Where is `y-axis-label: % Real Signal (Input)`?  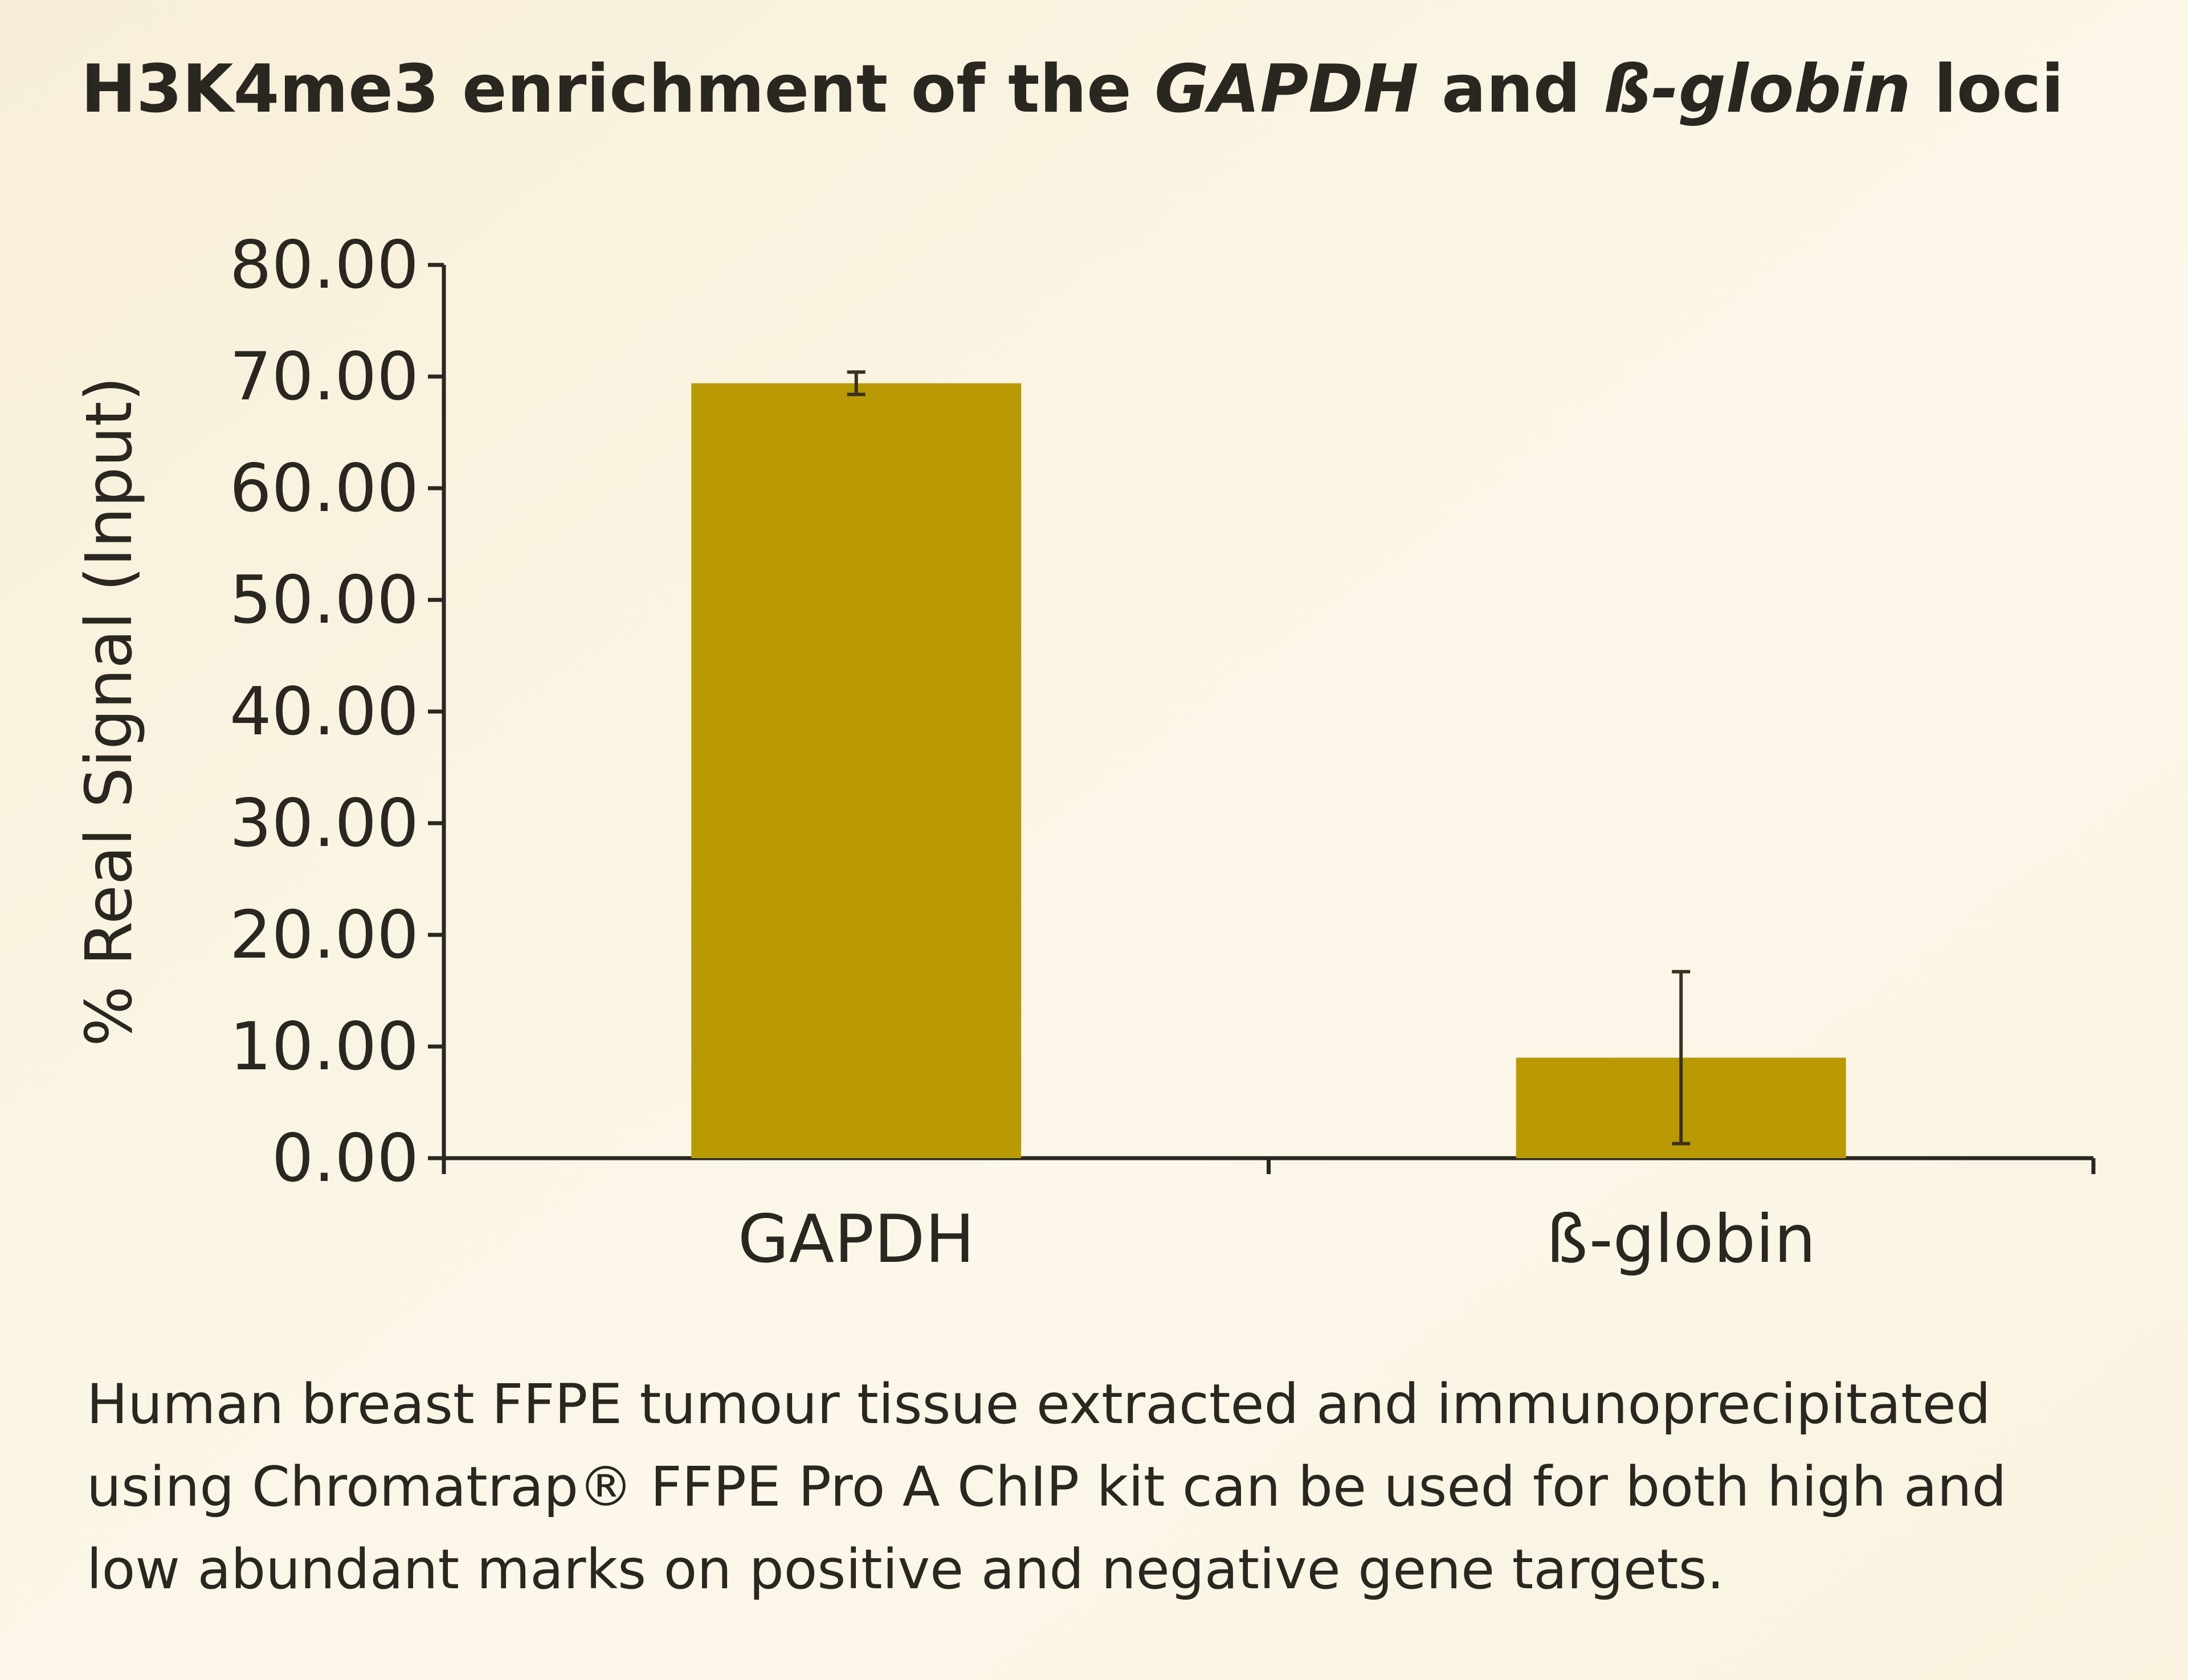 y-axis-label: % Real Signal (Input) is located at coordinates (109, 712).